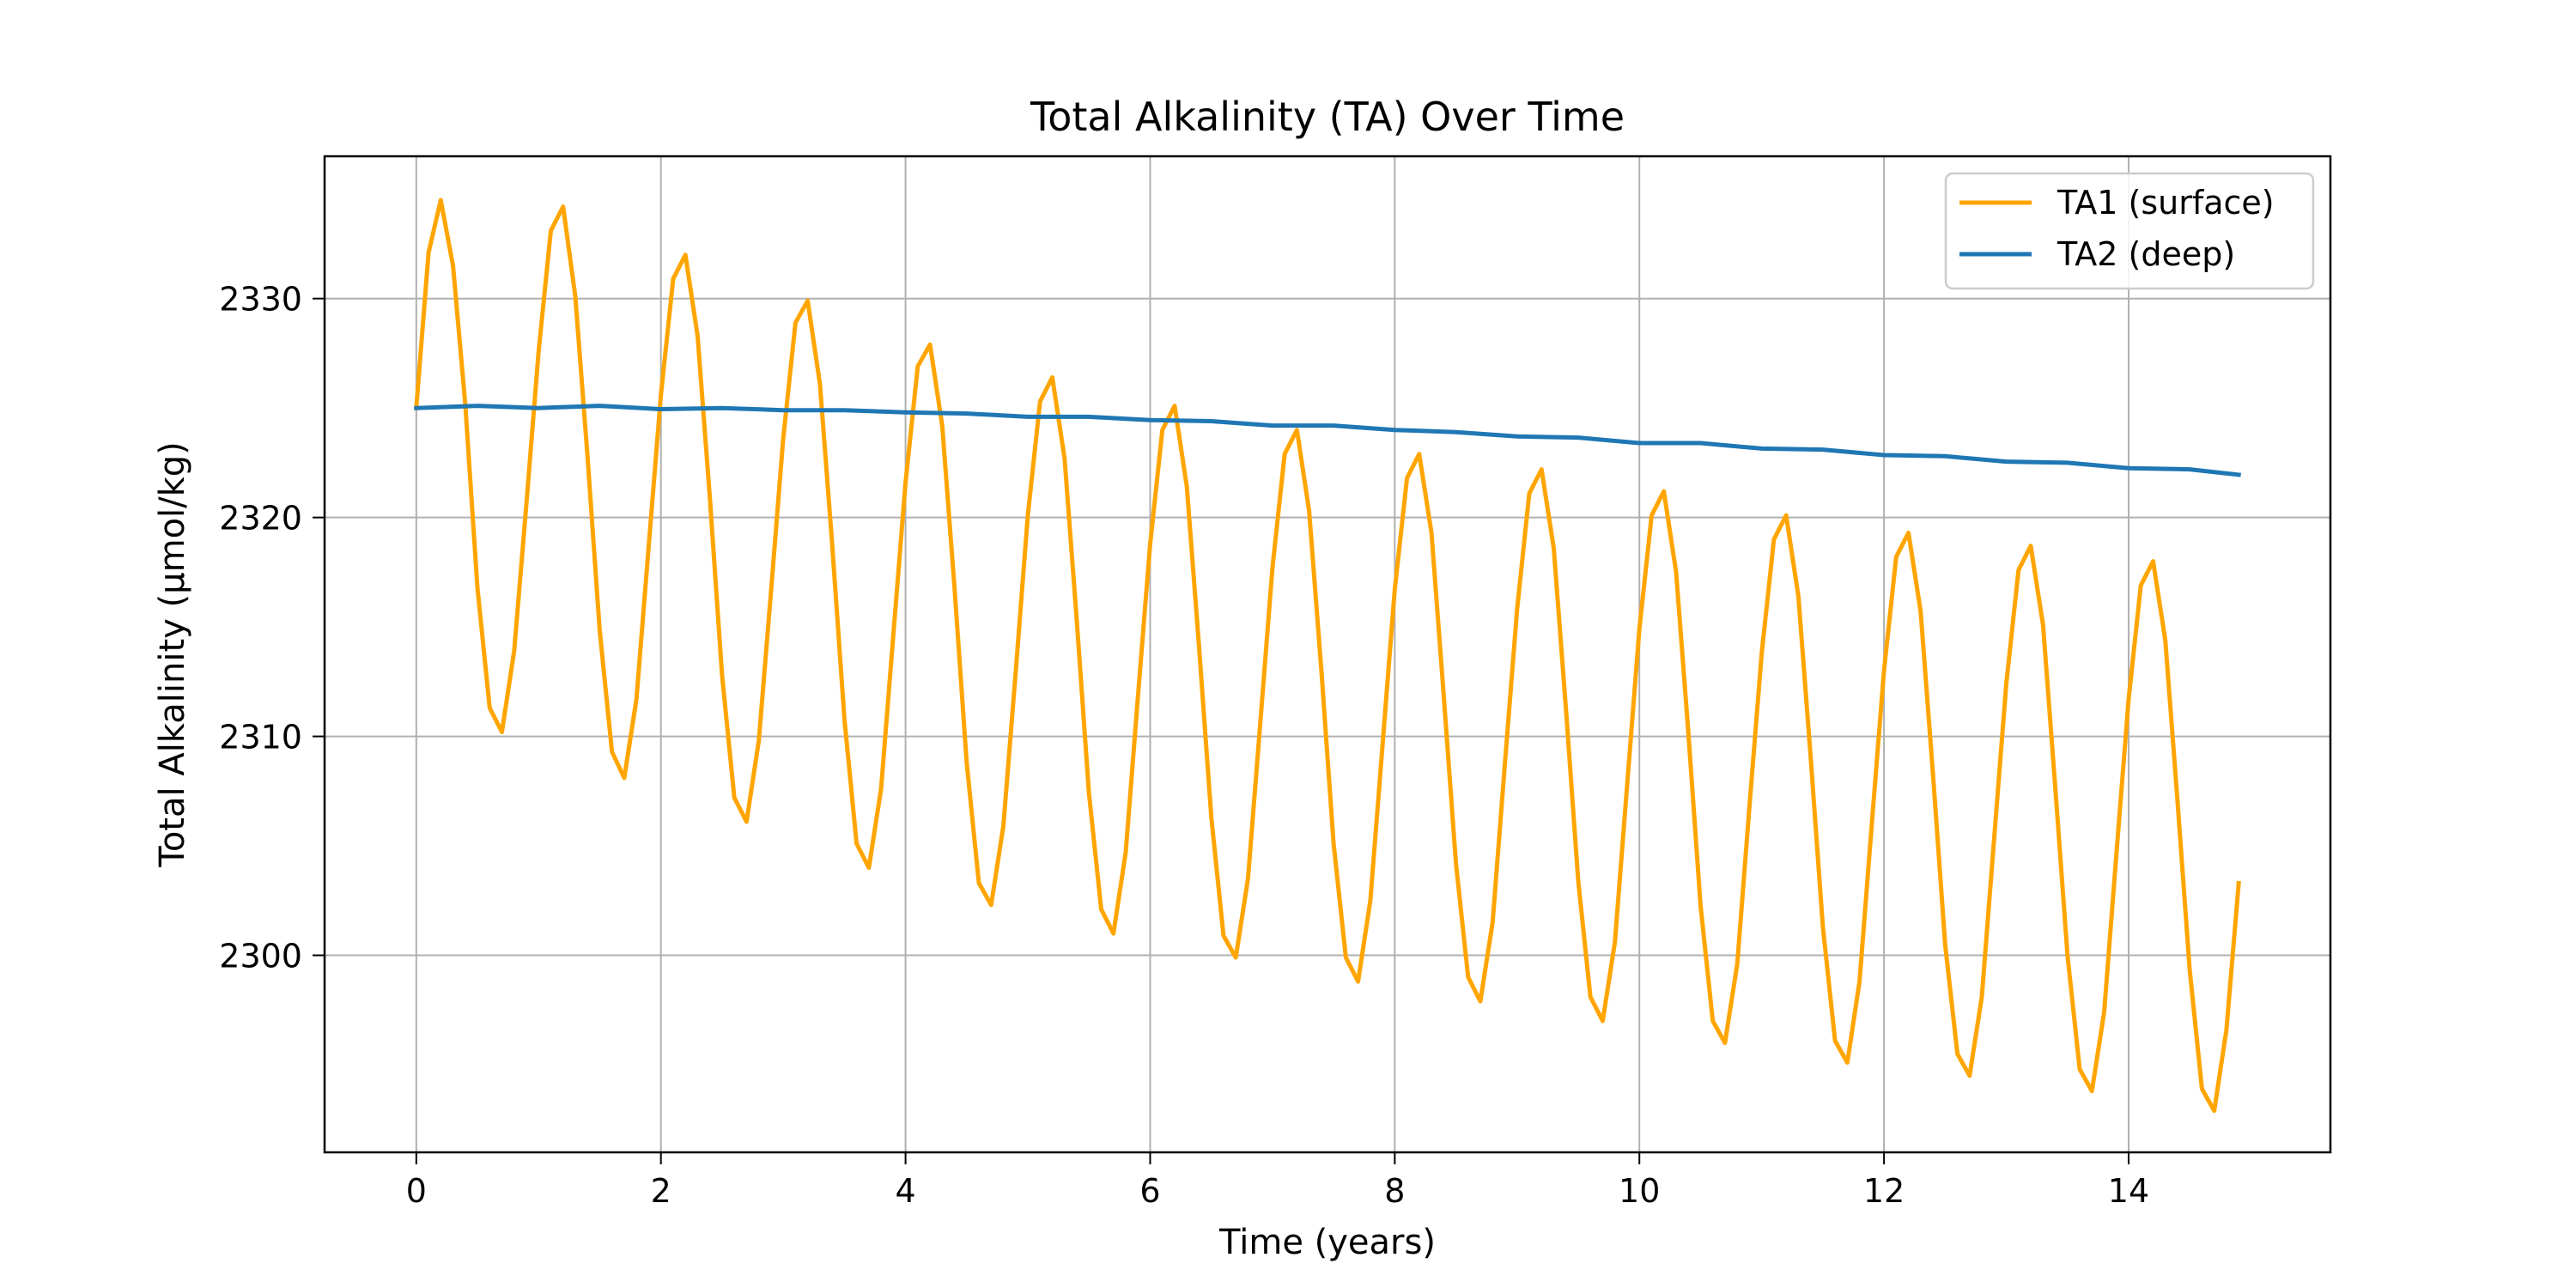  Describe the element at coordinates (905, 1191) in the screenshot. I see `x-tick-label: 4` at that location.